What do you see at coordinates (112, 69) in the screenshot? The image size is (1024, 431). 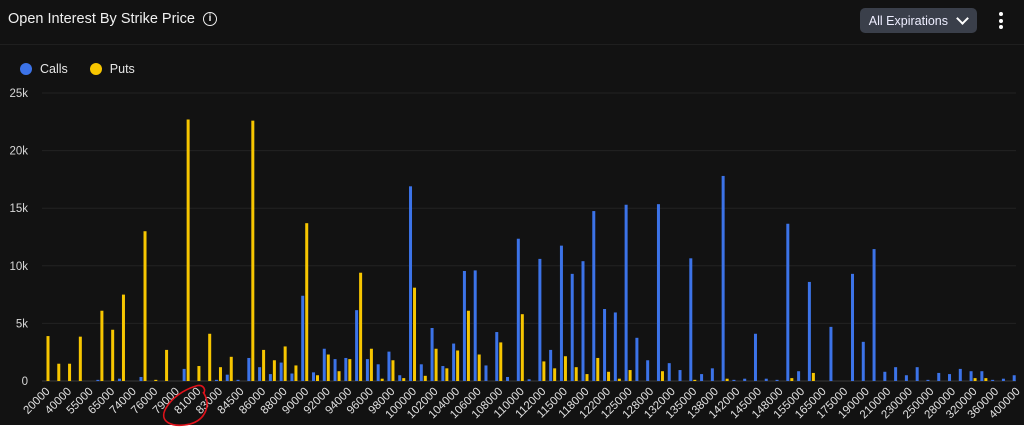 I see `legend-puts: Puts` at bounding box center [112, 69].